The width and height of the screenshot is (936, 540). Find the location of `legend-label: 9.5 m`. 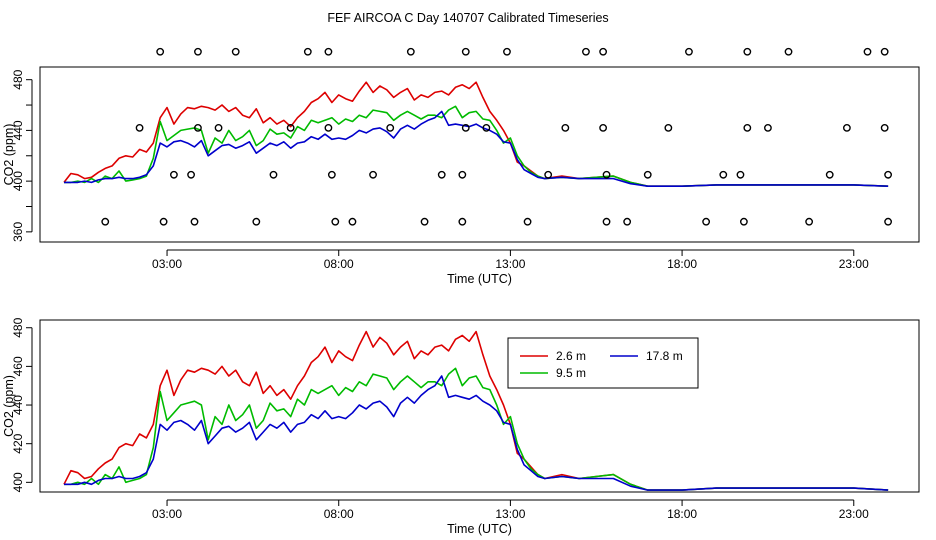

legend-label: 9.5 m is located at coordinates (571, 373).